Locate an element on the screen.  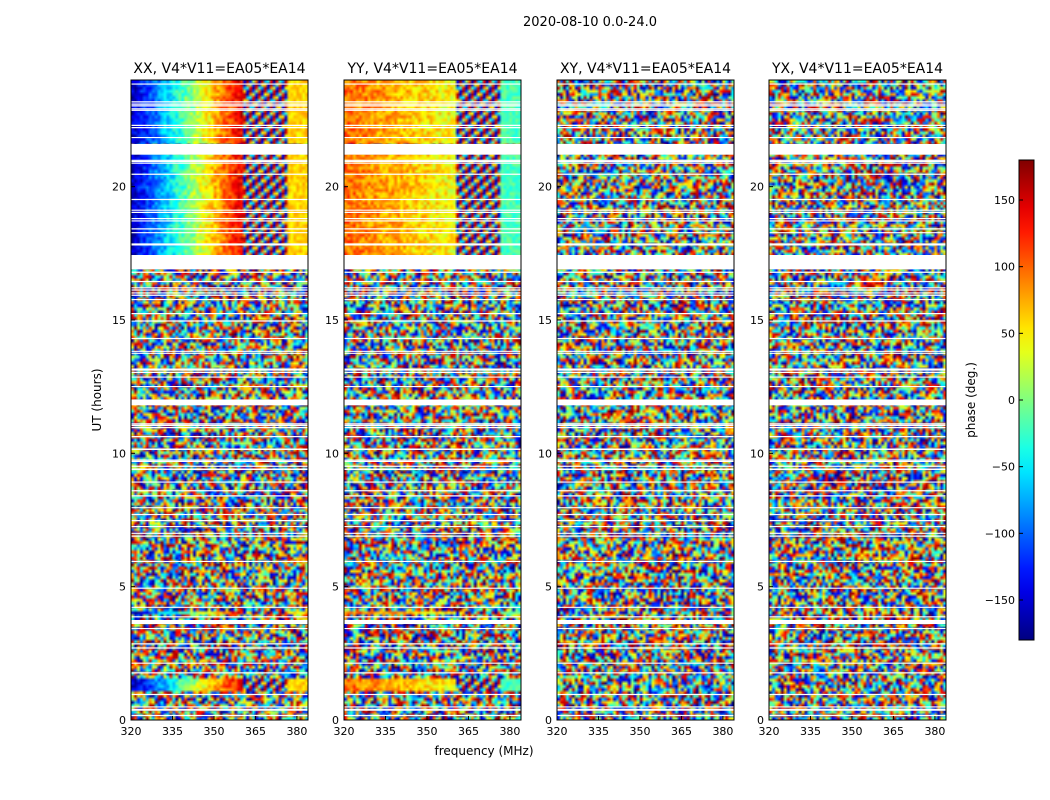
panel-title: XX, V4*V11=EA05*EA14 is located at coordinates (219, 69).